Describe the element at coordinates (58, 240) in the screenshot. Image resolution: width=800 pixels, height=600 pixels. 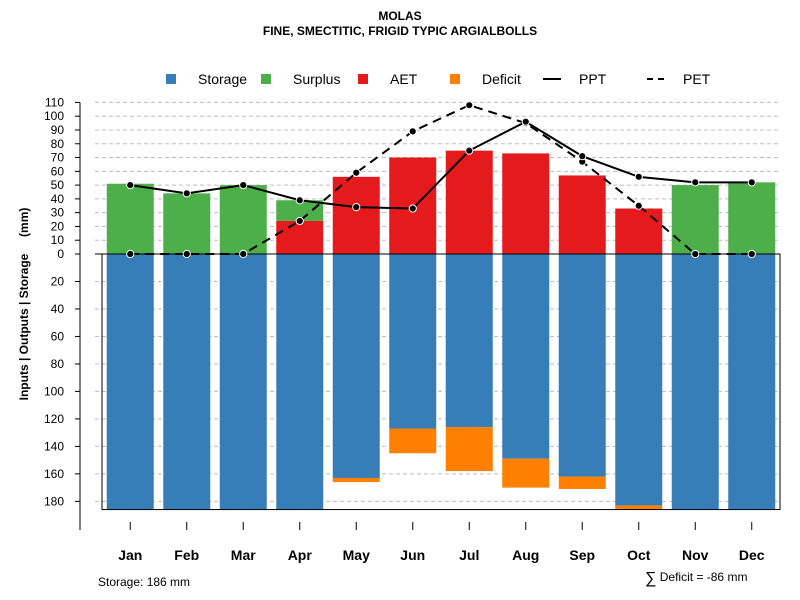
I see `y-tick-label: 10` at that location.